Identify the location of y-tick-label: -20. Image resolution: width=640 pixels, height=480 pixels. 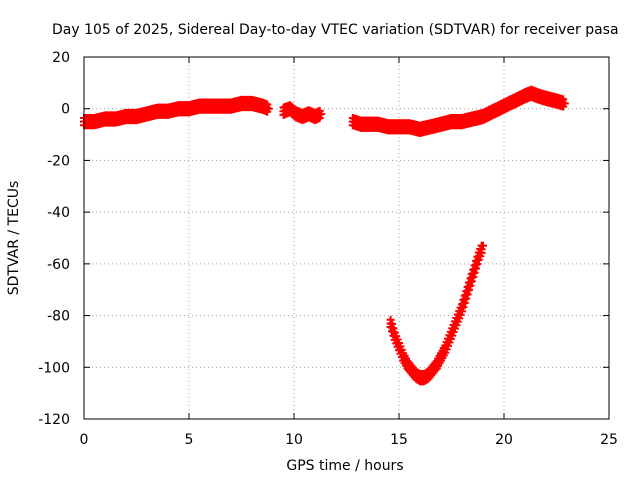
(58, 161).